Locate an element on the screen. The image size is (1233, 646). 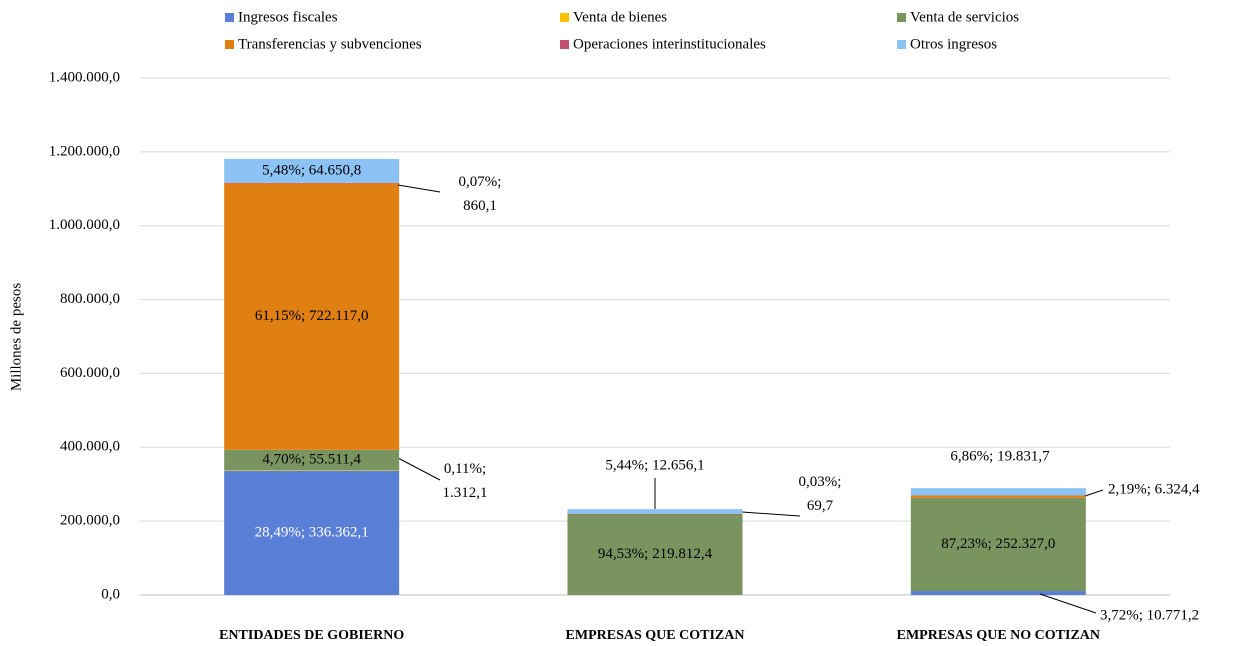
x-tick-label: EMPRESAS QUE COTIZAN is located at coordinates (655, 635).